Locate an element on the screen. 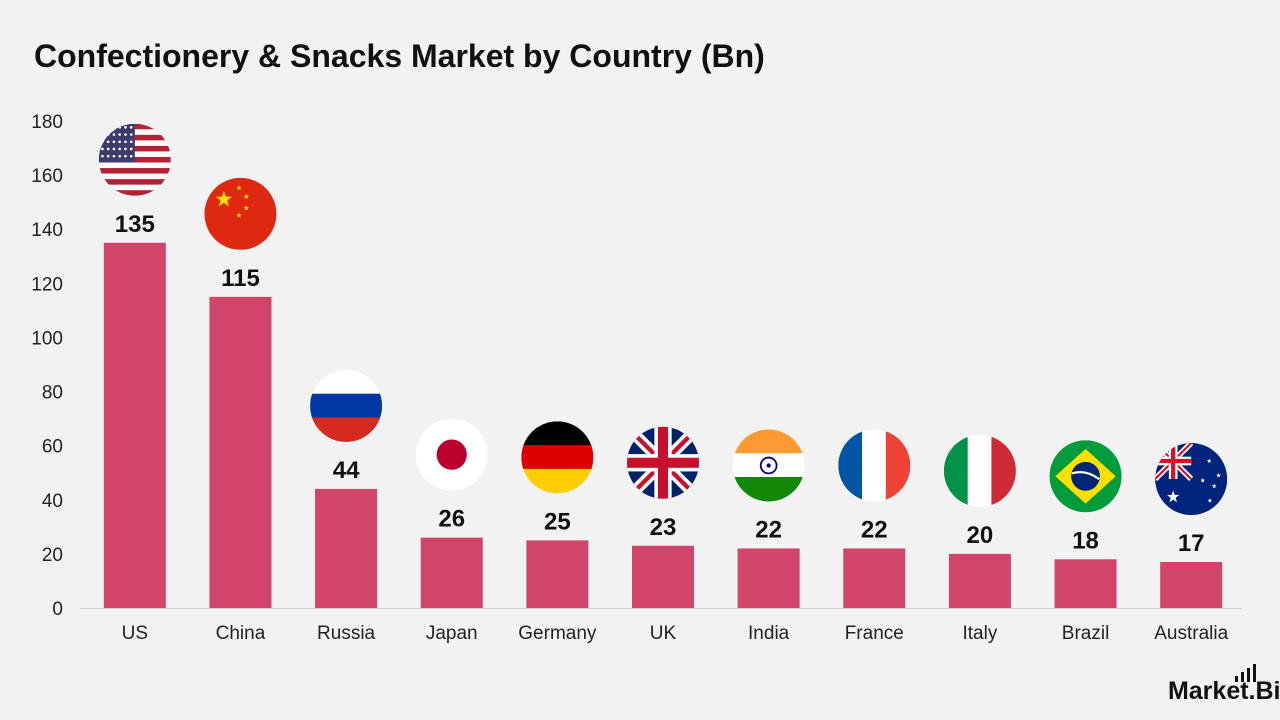 This screenshot has height=720, width=1280. x-tick-label: Germany is located at coordinates (557, 633).